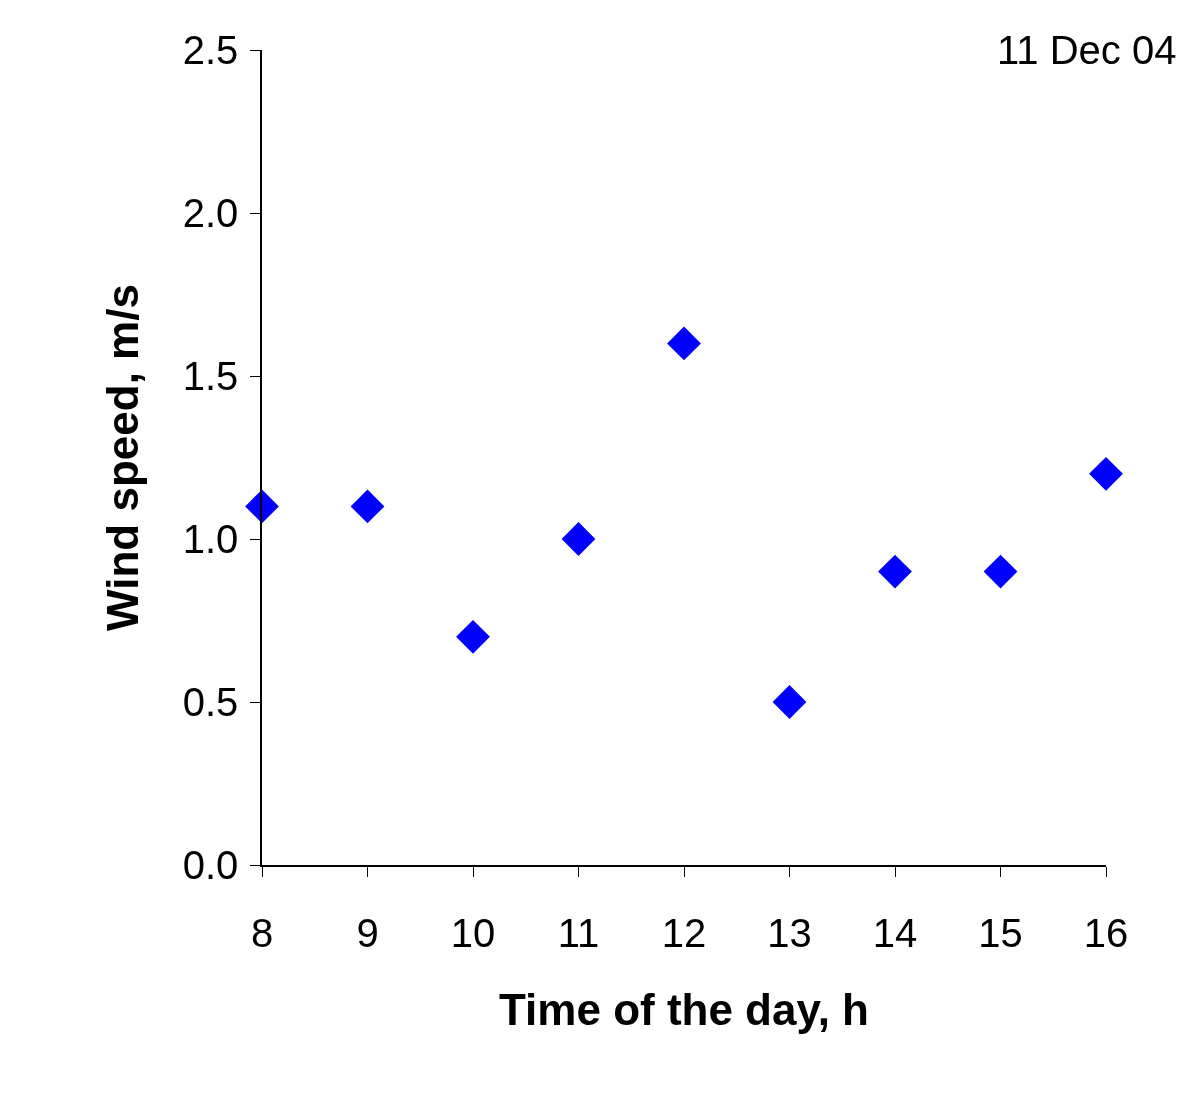 This screenshot has width=1184, height=1103. Describe the element at coordinates (1087, 50) in the screenshot. I see `annotation: 11 Dec 04` at that location.